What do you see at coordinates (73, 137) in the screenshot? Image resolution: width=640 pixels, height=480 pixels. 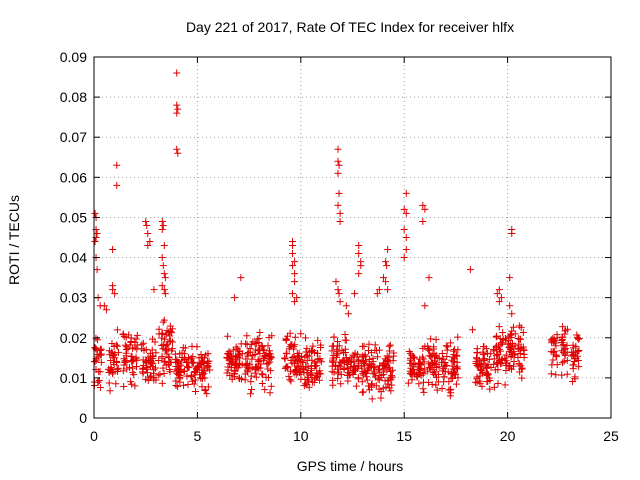 I see `y-tick-label: 0.07` at bounding box center [73, 137].